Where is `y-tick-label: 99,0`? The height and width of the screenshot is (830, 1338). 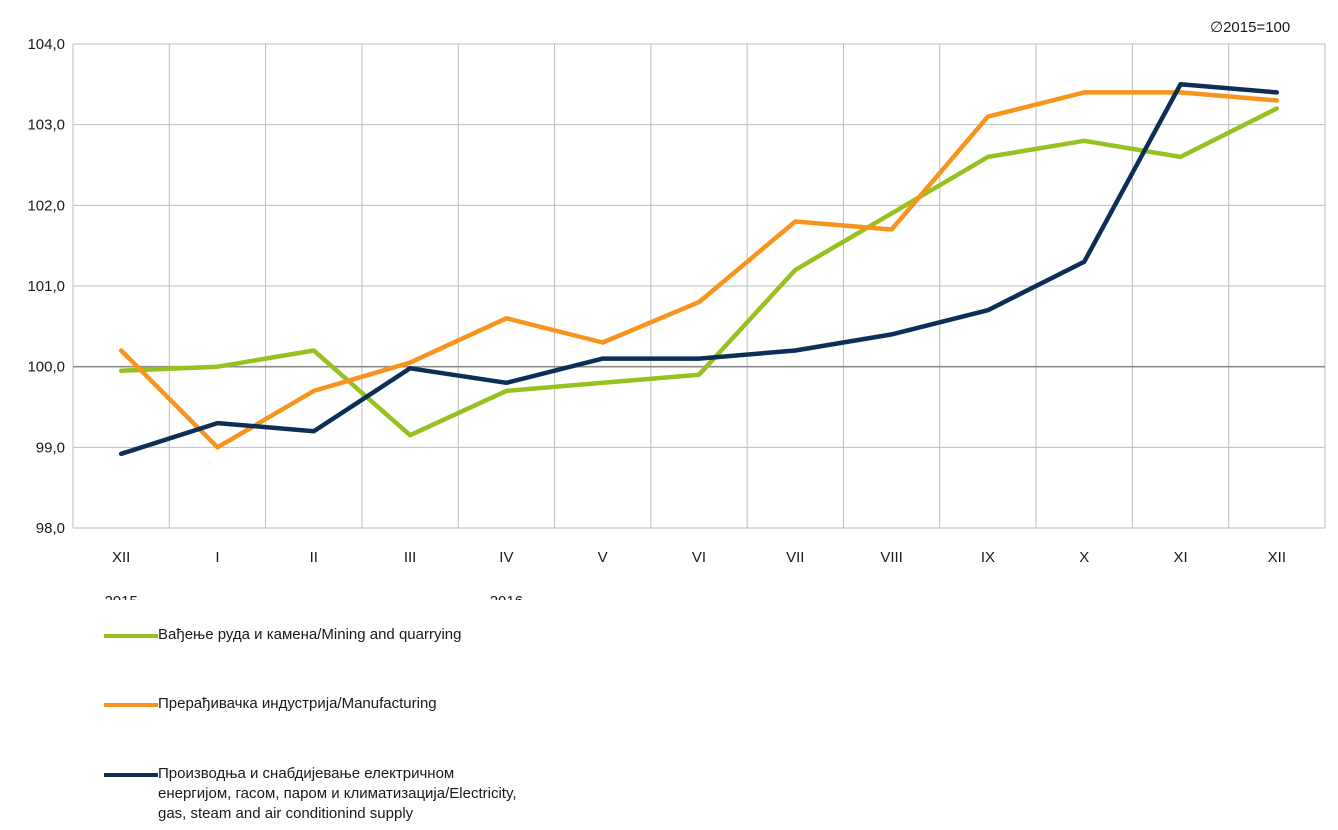 y-tick-label: 99,0 is located at coordinates (50, 447).